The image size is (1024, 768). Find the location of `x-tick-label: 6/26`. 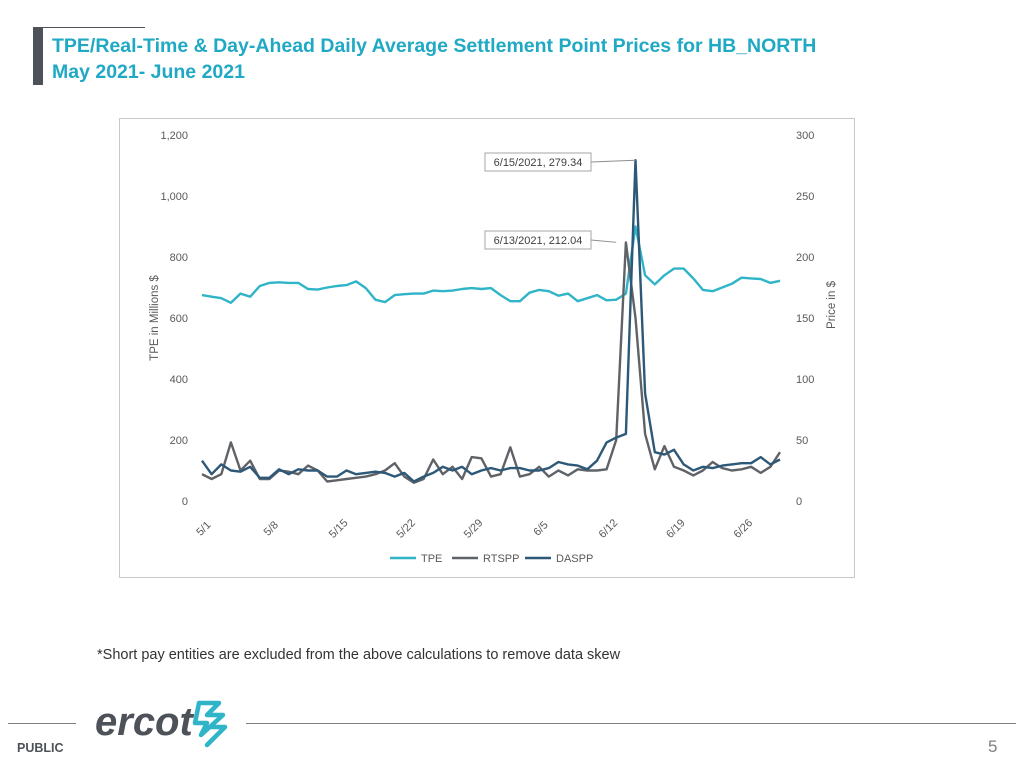

x-tick-label: 6/26 is located at coordinates (744, 529).